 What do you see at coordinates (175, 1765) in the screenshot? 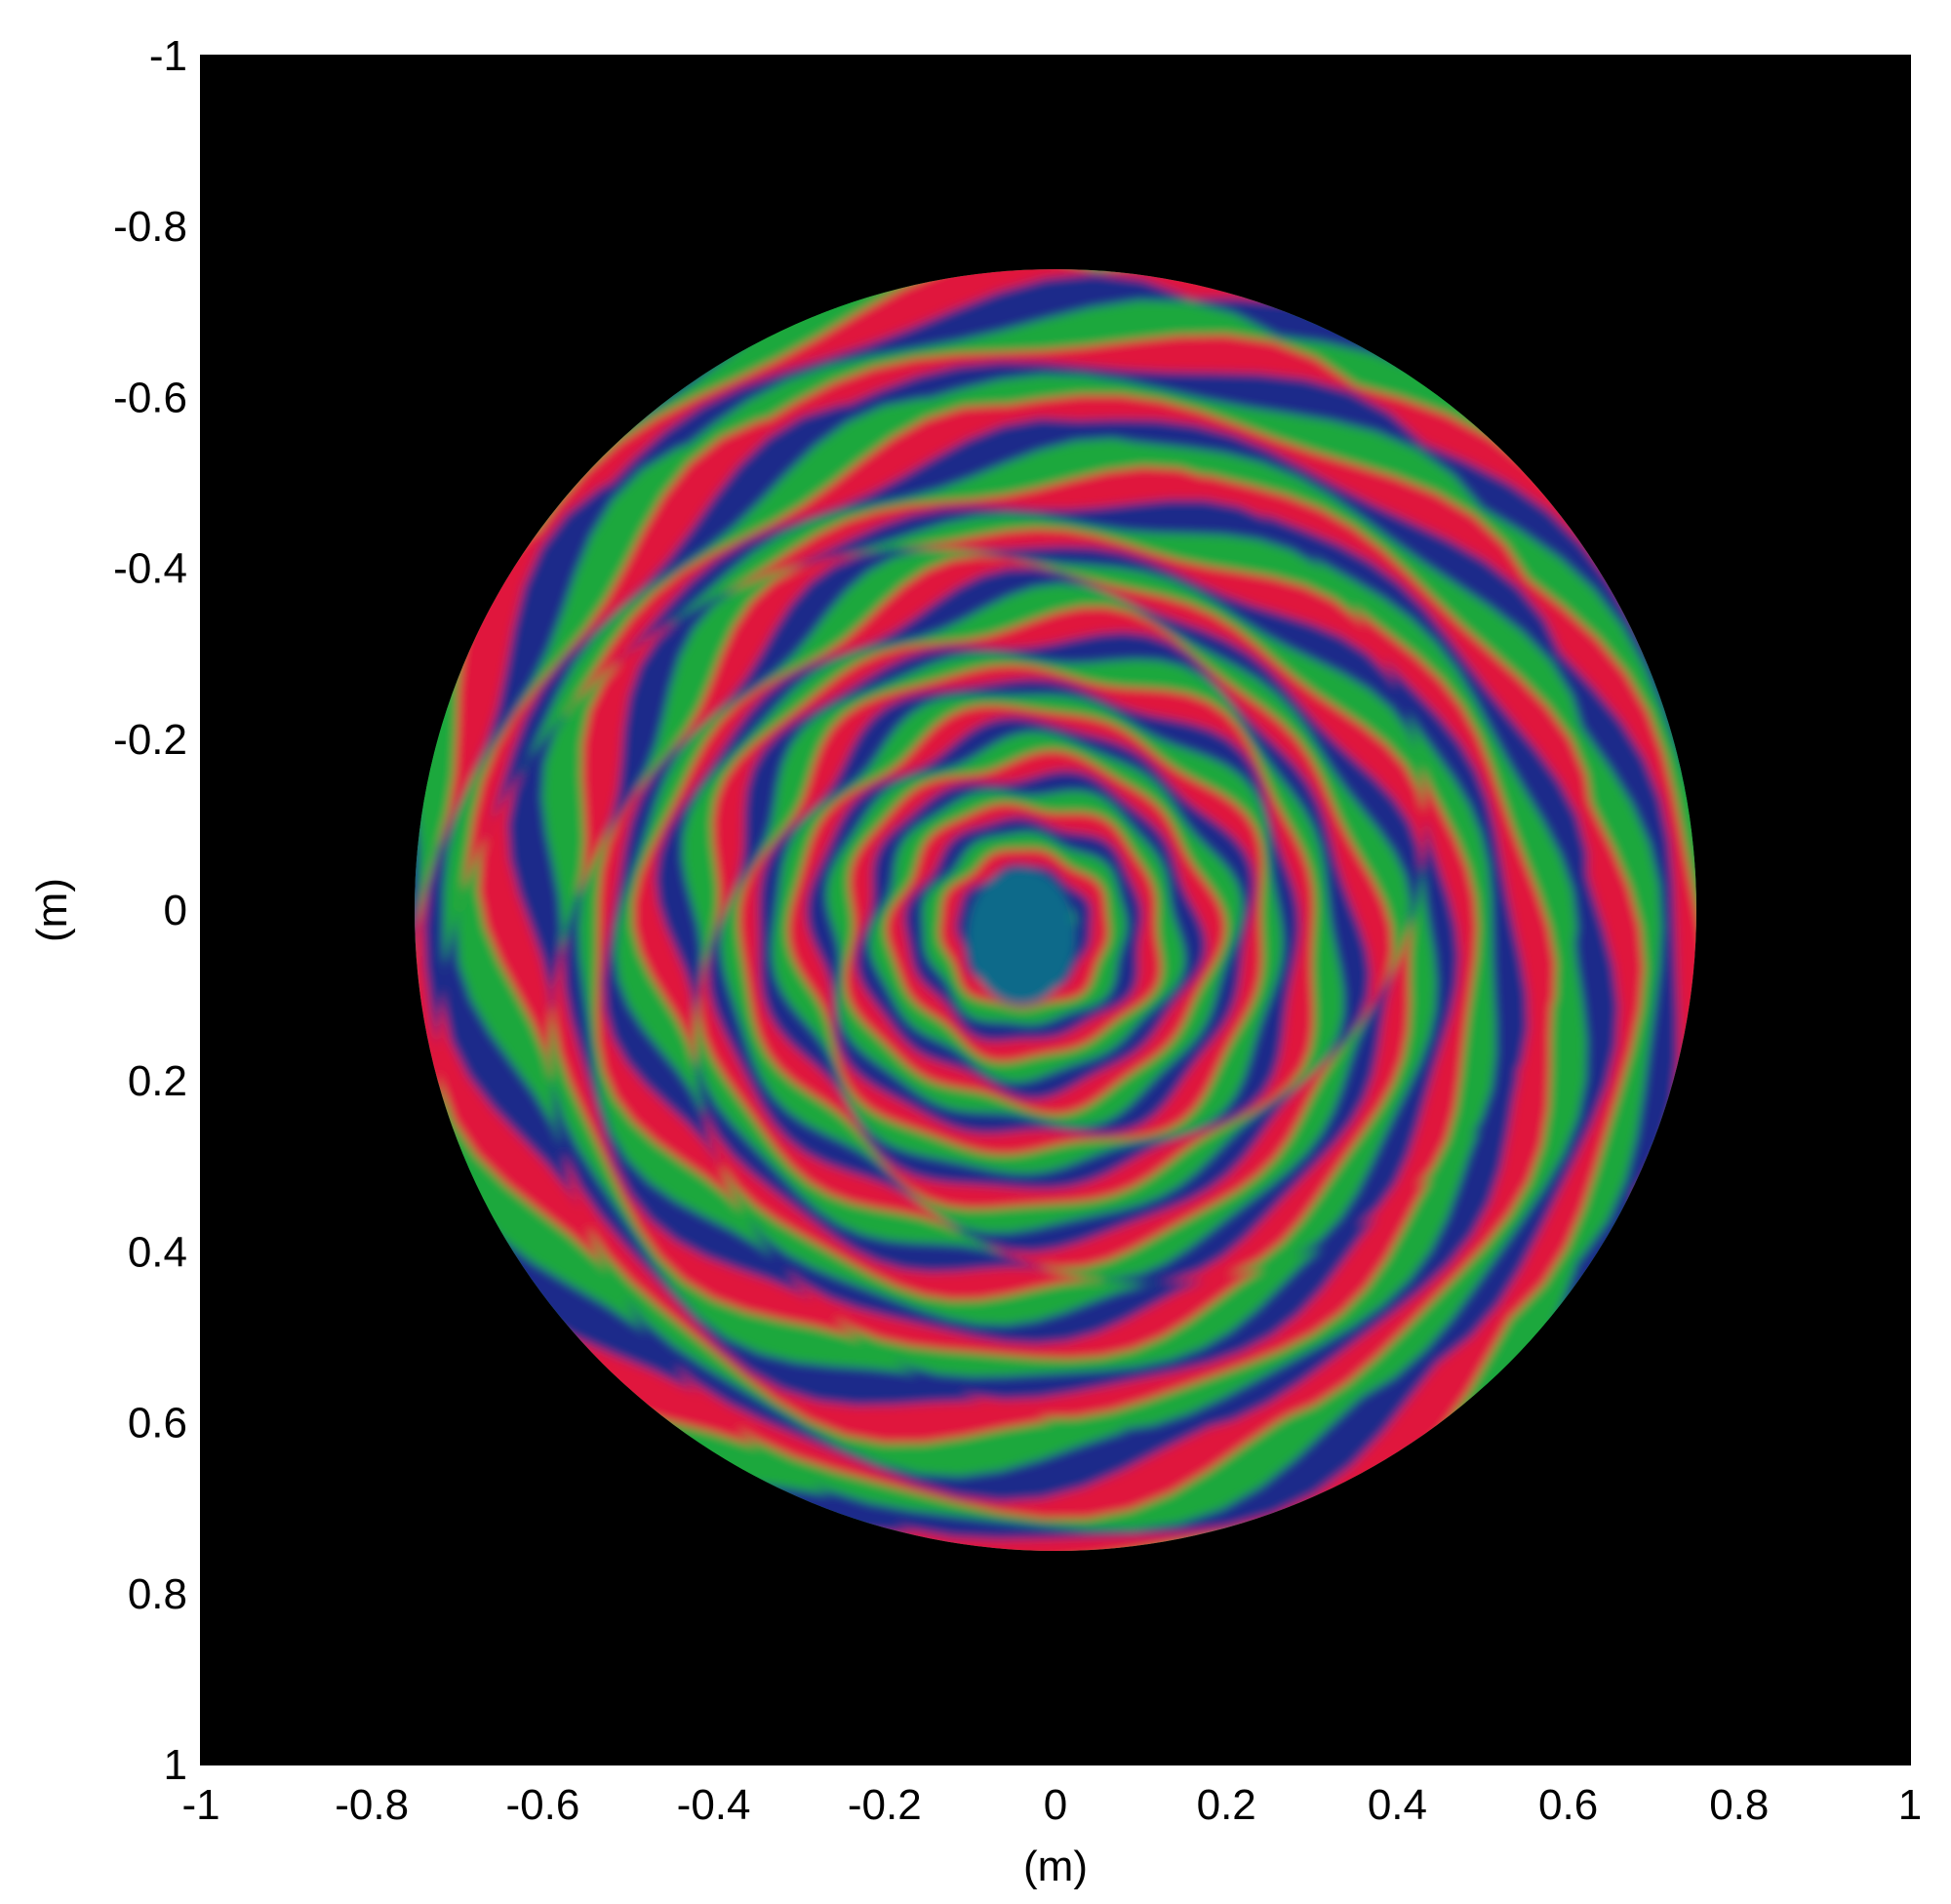
I see `y-tick-label: 1` at bounding box center [175, 1765].